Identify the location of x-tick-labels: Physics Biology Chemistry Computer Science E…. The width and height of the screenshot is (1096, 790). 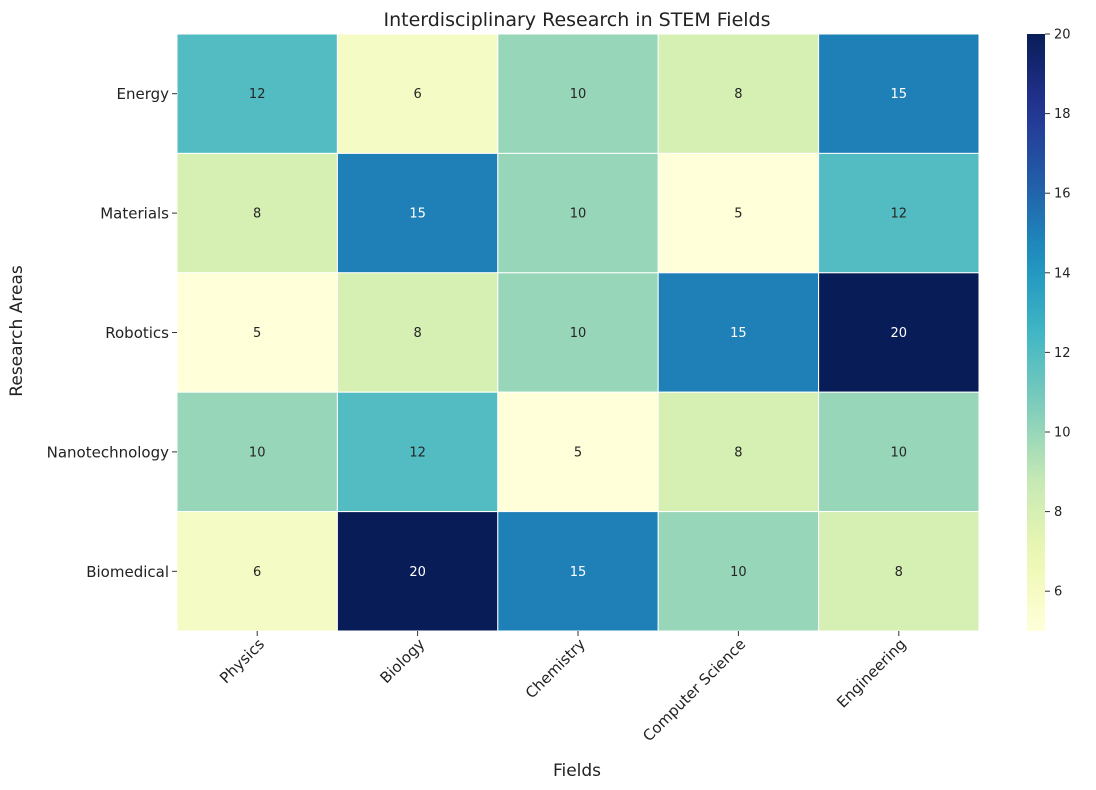
(563, 688).